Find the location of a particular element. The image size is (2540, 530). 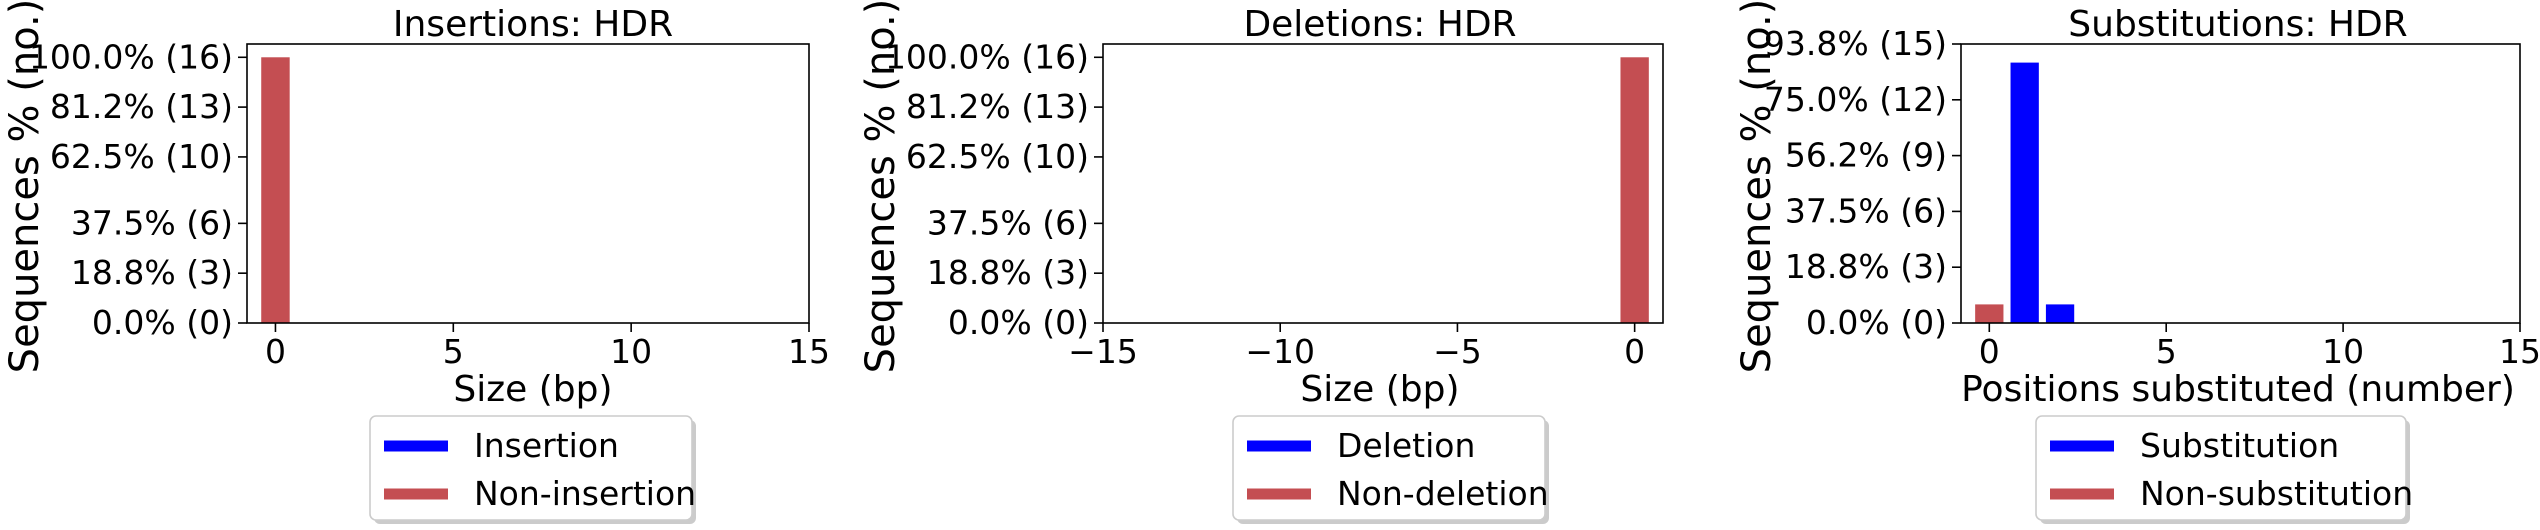

y-tick-label: 56.2% (9) is located at coordinates (1866, 155).